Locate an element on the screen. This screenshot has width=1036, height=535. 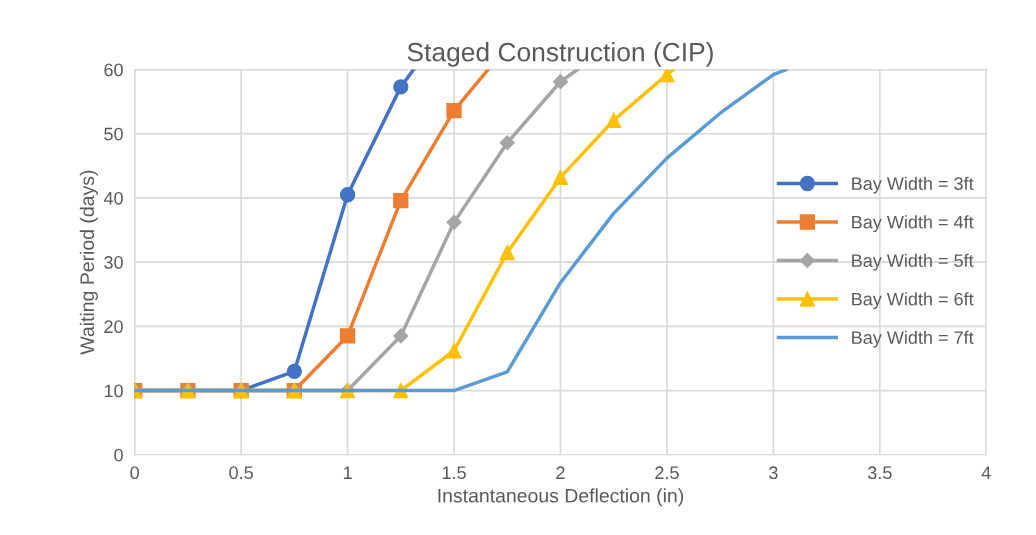
y-tick-label: 40 is located at coordinates (113, 198).